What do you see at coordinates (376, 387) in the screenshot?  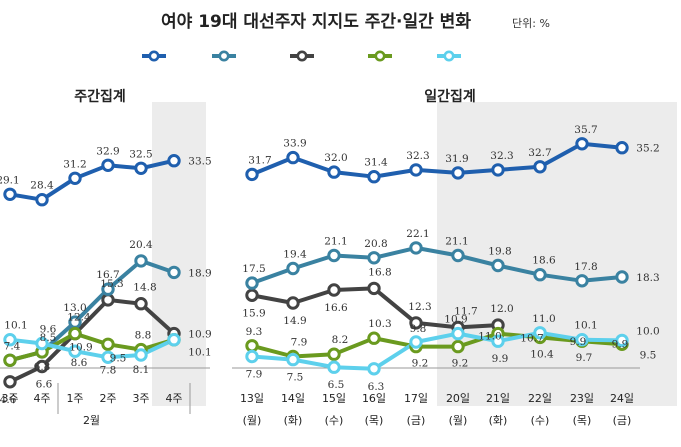 I see `daily-data-label-lee-3: 6.3` at bounding box center [376, 387].